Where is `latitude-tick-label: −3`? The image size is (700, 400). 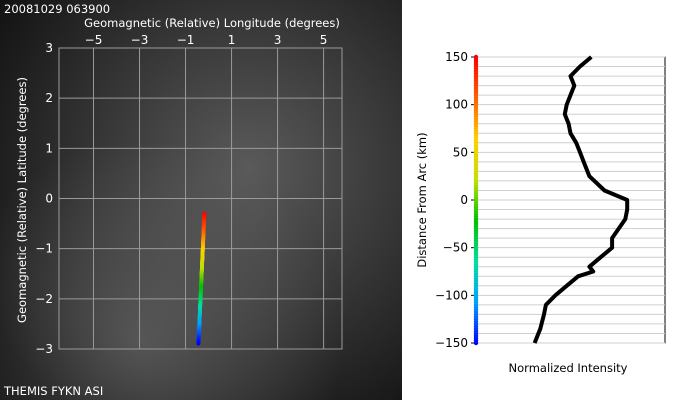
latitude-tick-label: −3 is located at coordinates (44, 349).